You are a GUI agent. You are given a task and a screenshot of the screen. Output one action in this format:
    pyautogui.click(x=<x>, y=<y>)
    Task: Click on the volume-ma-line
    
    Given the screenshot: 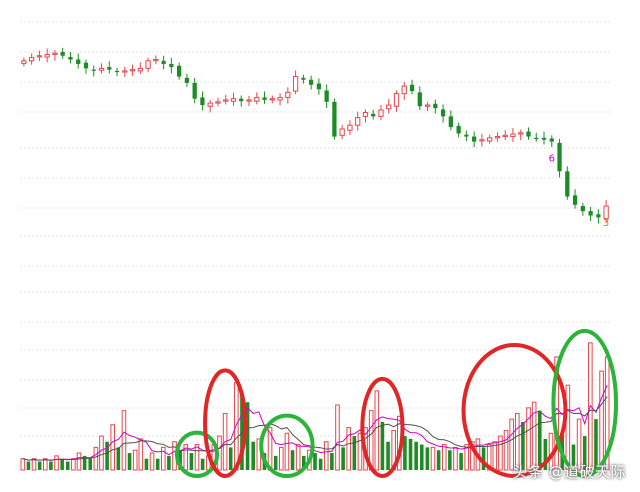 What is the action you would take?
    pyautogui.click(x=315, y=428)
    